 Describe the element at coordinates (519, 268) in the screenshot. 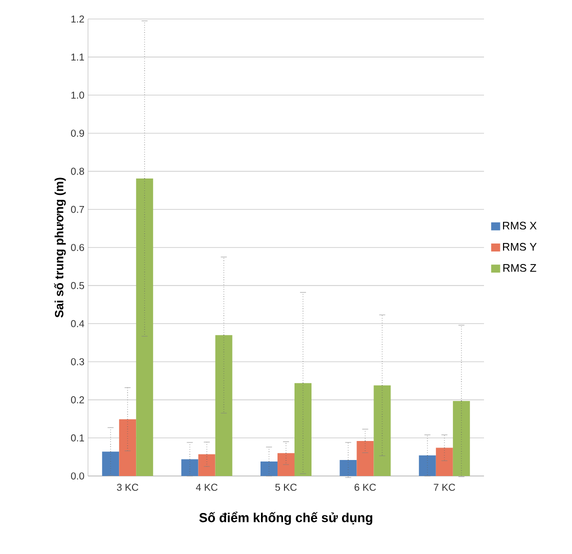

I see `legend-label: RMS Z` at that location.